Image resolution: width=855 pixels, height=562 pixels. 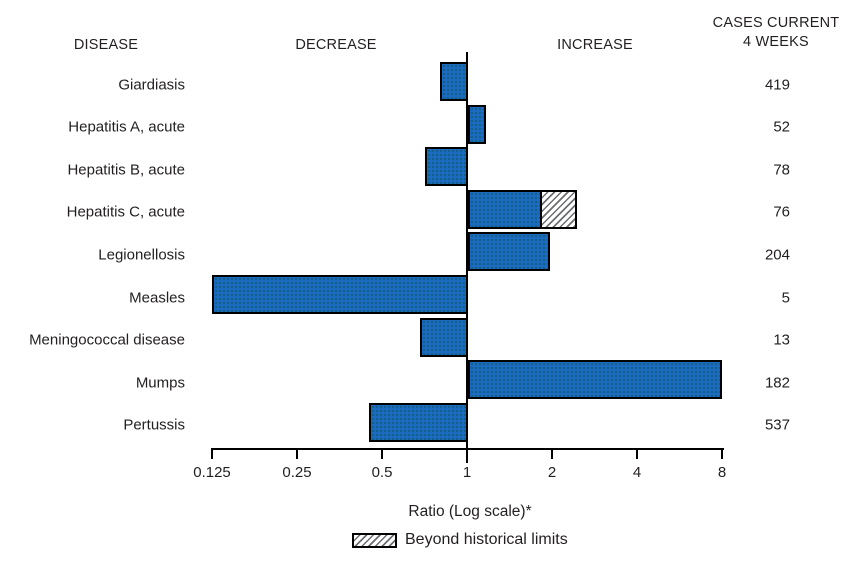 I want to click on cases-header-line2: 4 WEEKS, so click(x=776, y=42).